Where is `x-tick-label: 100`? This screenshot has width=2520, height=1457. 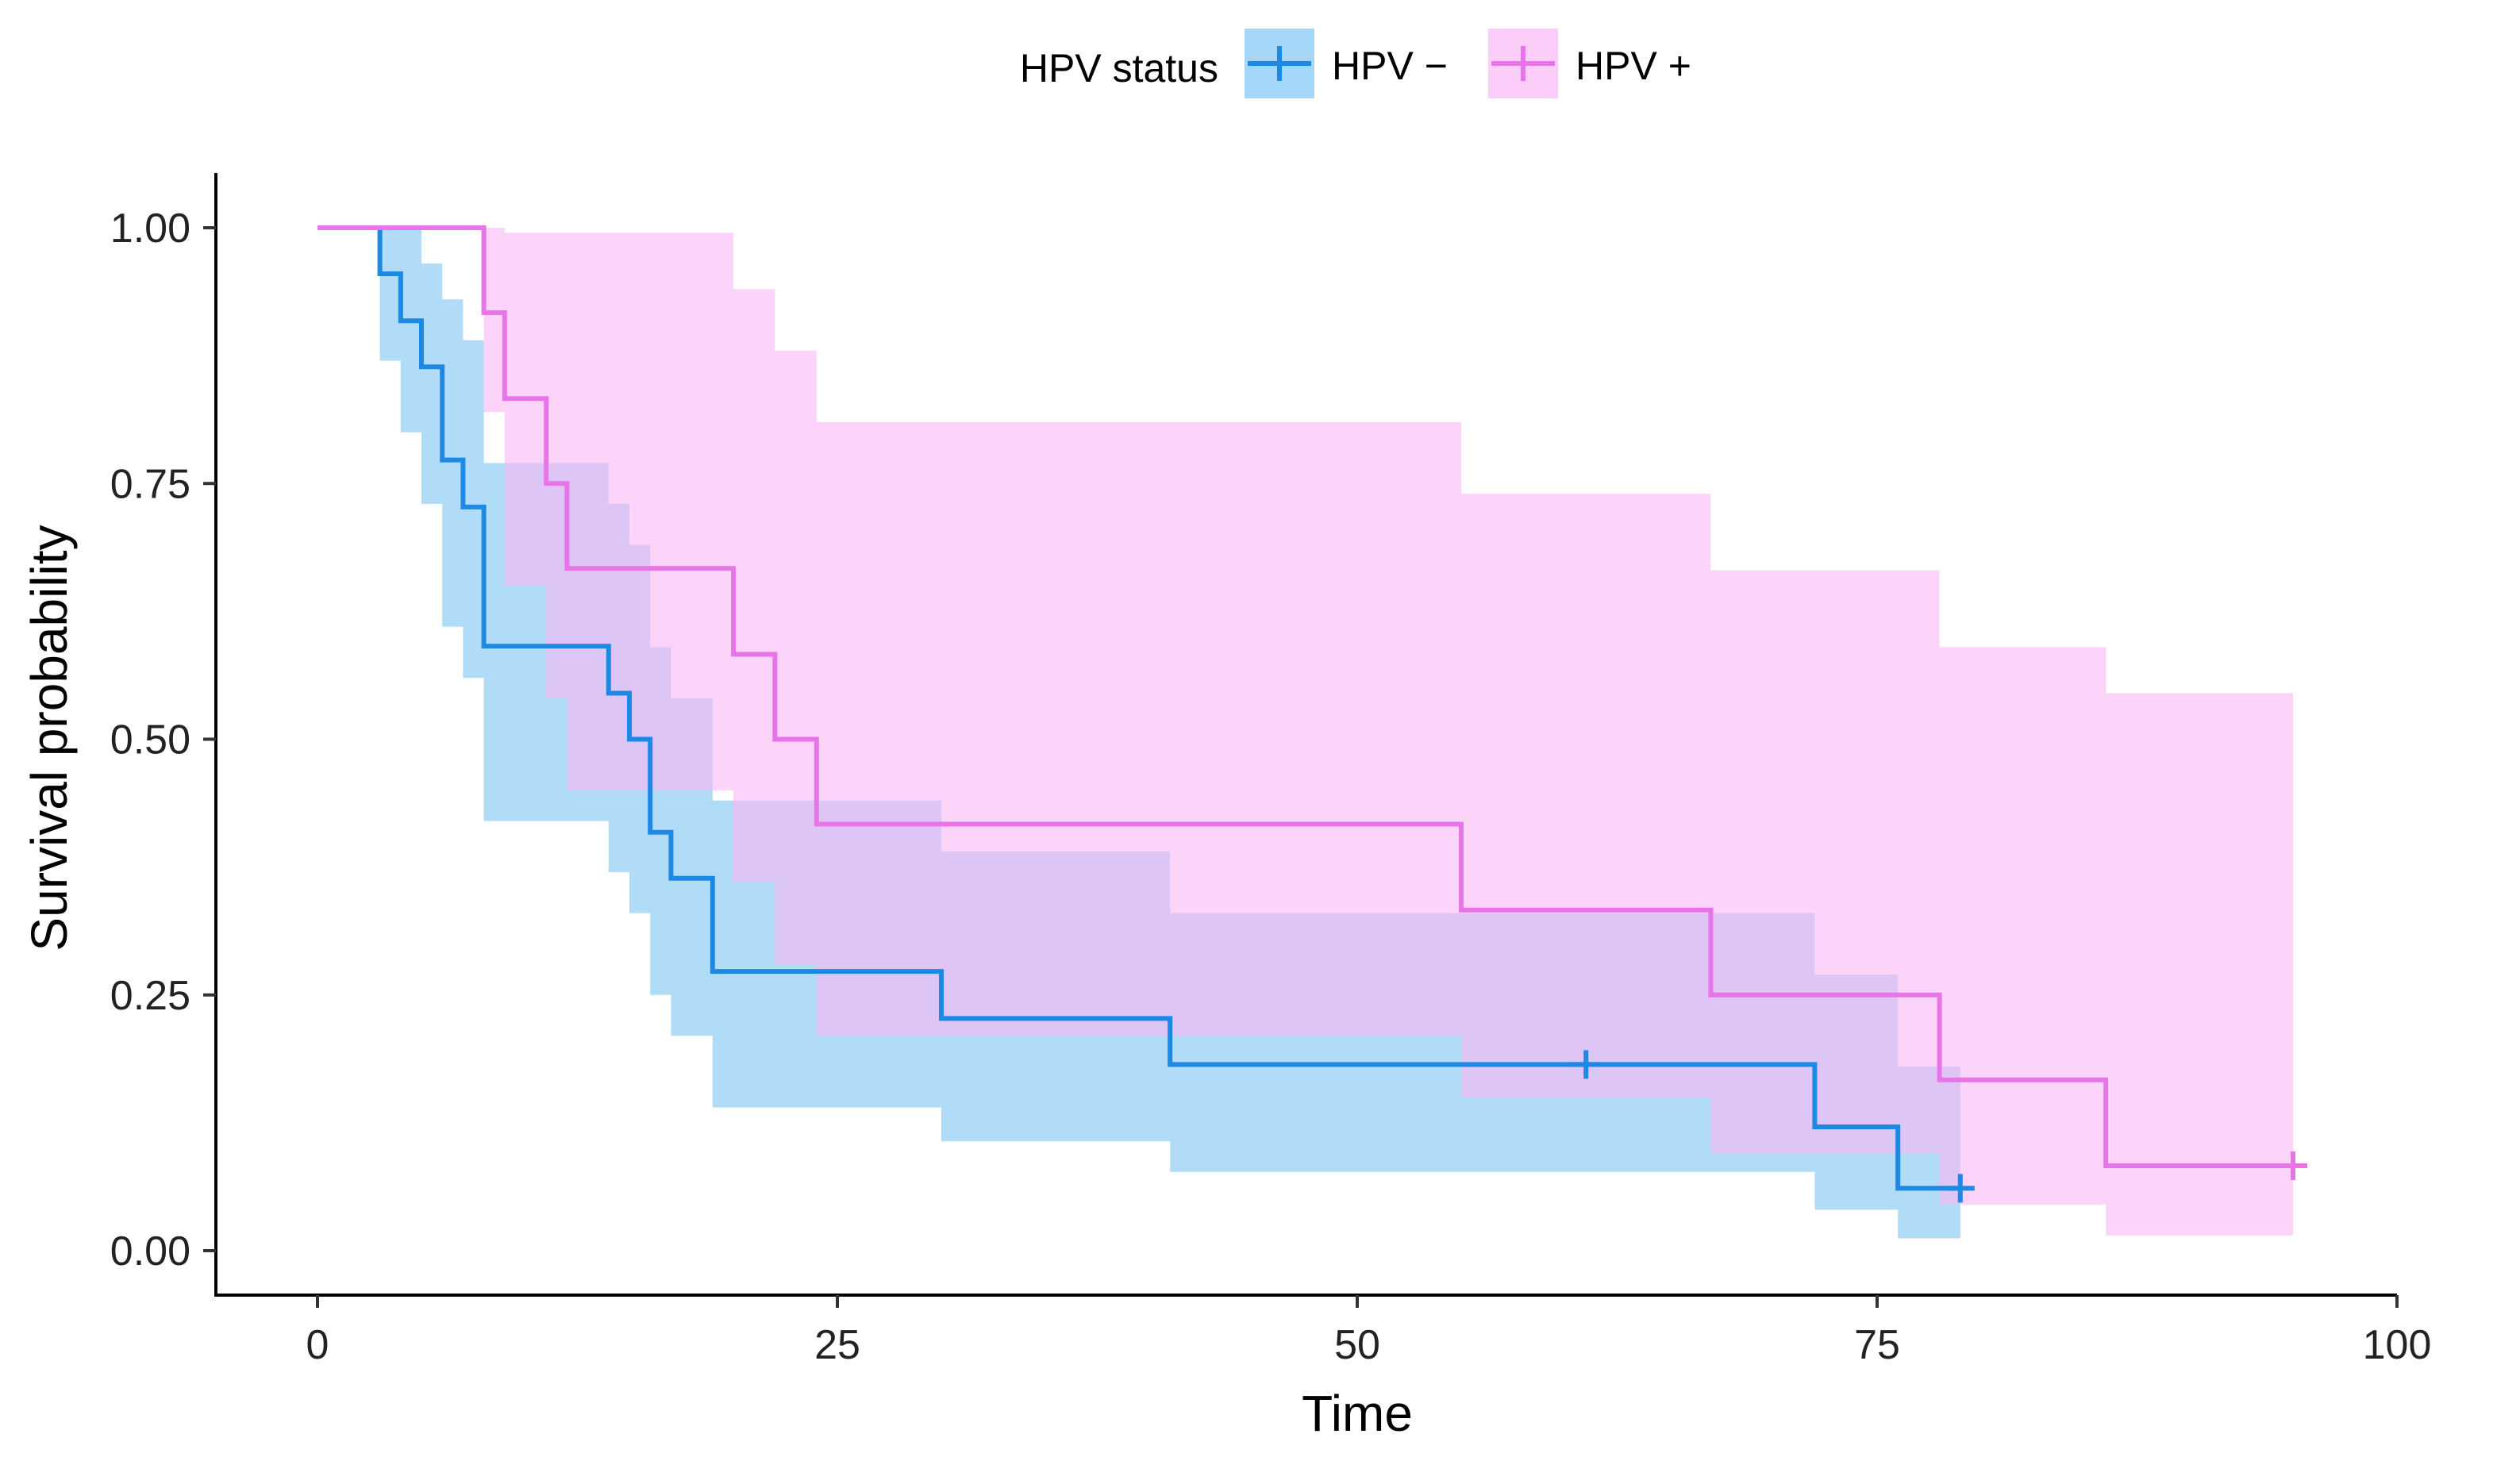 x-tick-label: 100 is located at coordinates (2397, 1345).